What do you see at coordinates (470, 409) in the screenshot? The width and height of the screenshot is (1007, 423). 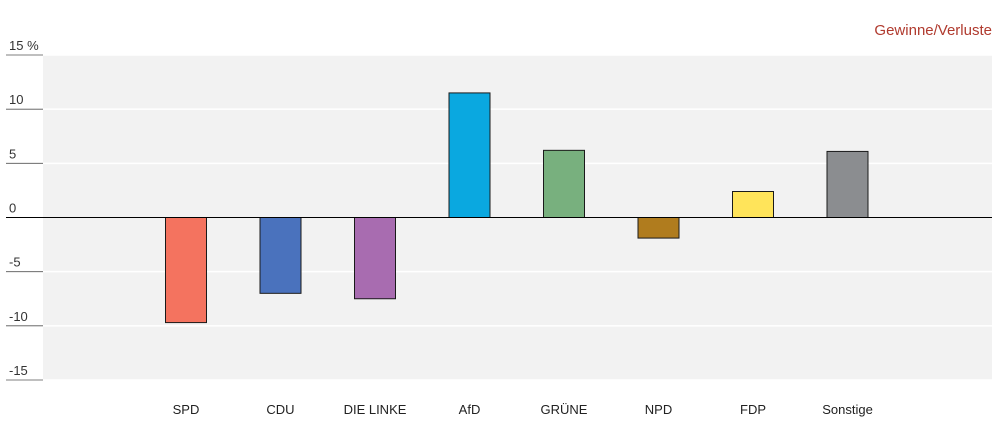 I see `x-tick-label: AfD` at bounding box center [470, 409].